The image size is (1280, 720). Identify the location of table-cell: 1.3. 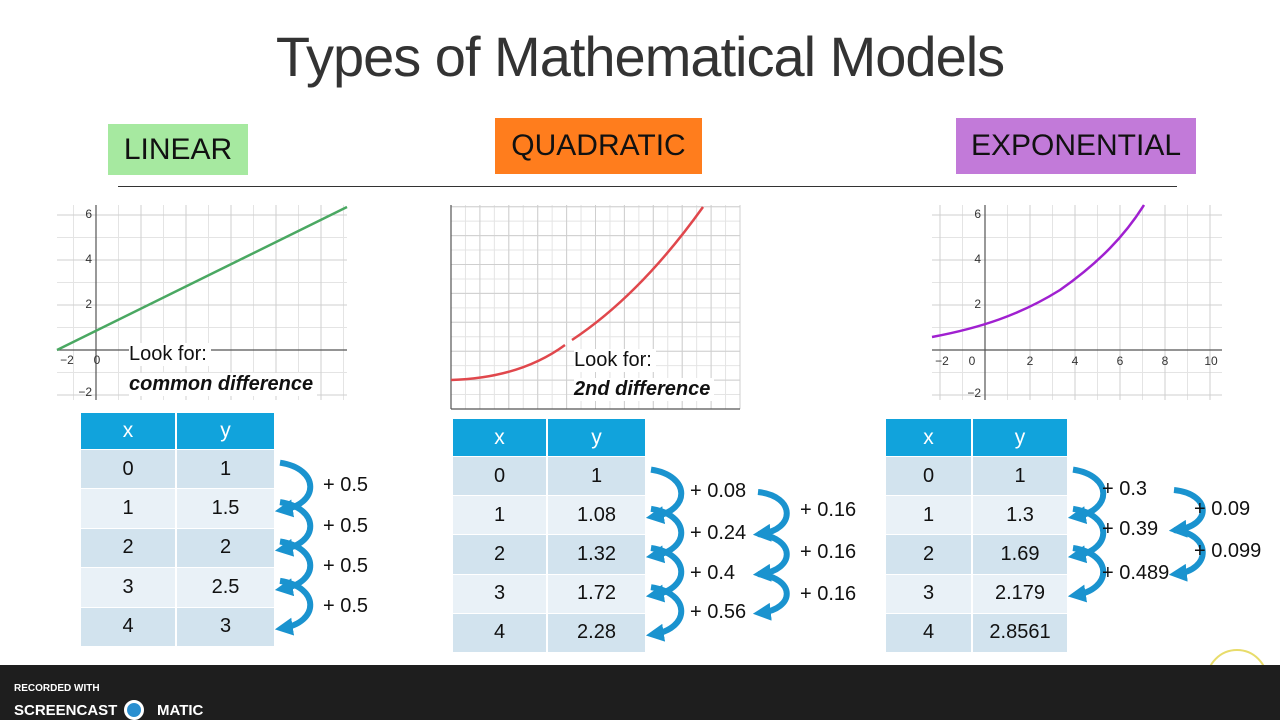
(1019, 515).